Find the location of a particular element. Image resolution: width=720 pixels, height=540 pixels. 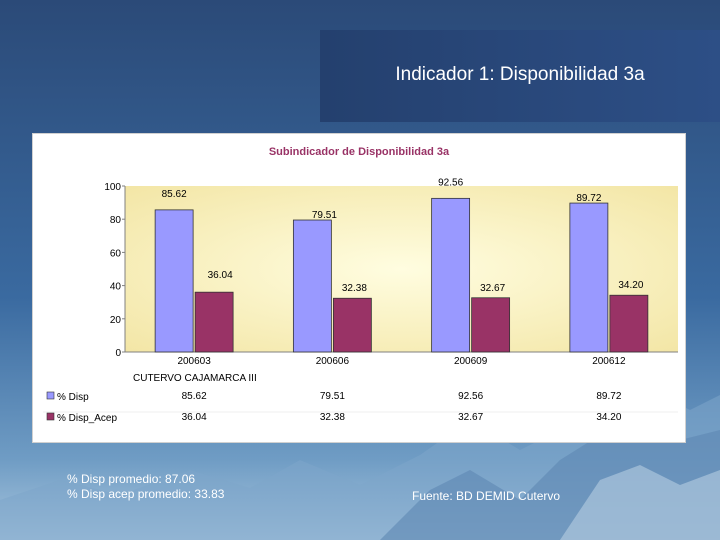

chart-title: Subindicador de Disponibilidad 3a is located at coordinates (359, 152).